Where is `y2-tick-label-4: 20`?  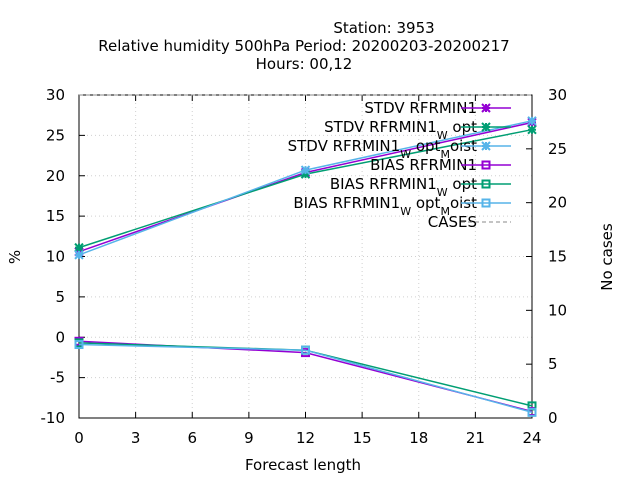 y2-tick-label-4: 20 is located at coordinates (557, 203).